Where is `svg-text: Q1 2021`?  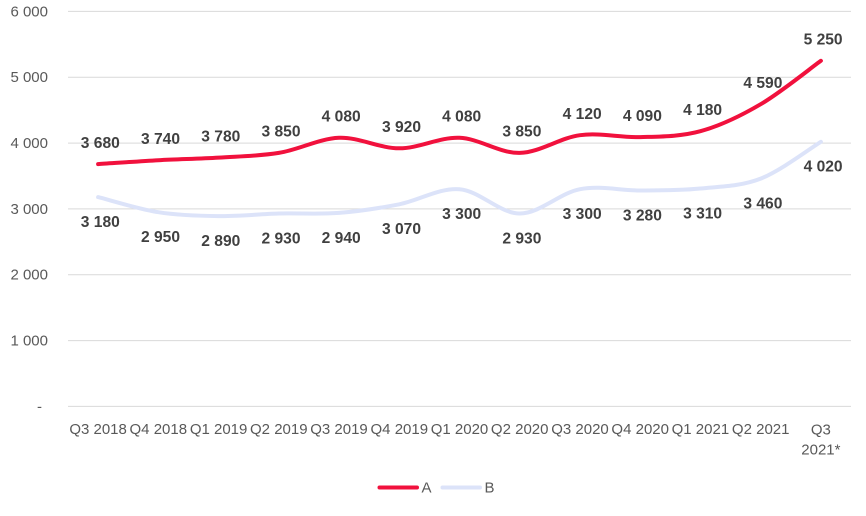 svg-text: Q1 2021 is located at coordinates (701, 429).